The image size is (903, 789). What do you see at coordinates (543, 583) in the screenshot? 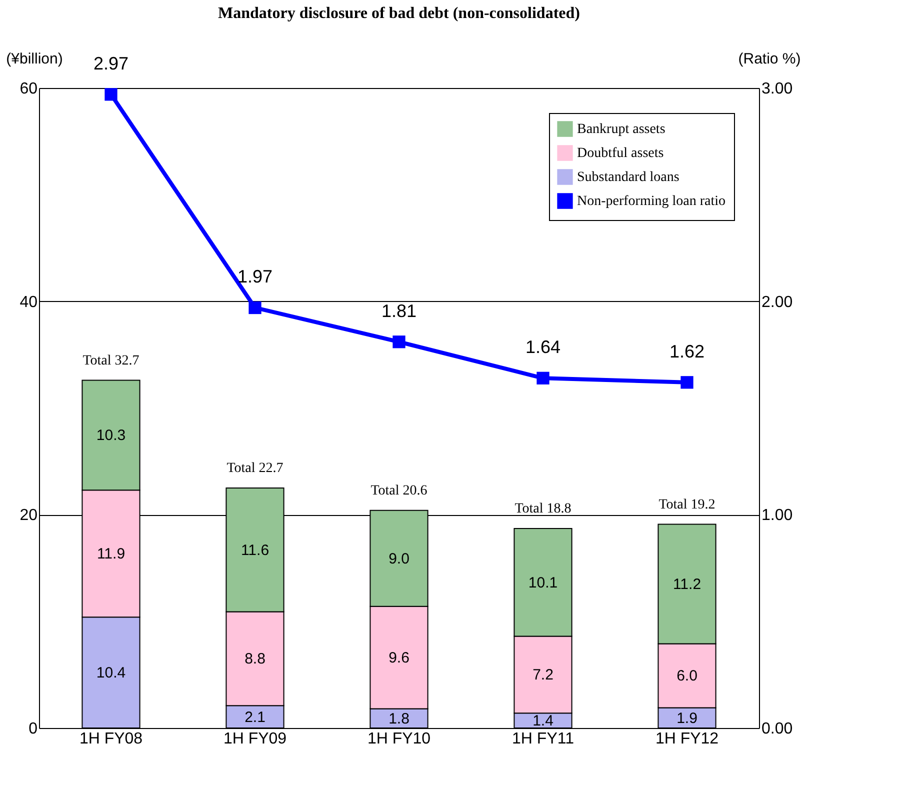
I see `data-label: 10.1` at bounding box center [543, 583].